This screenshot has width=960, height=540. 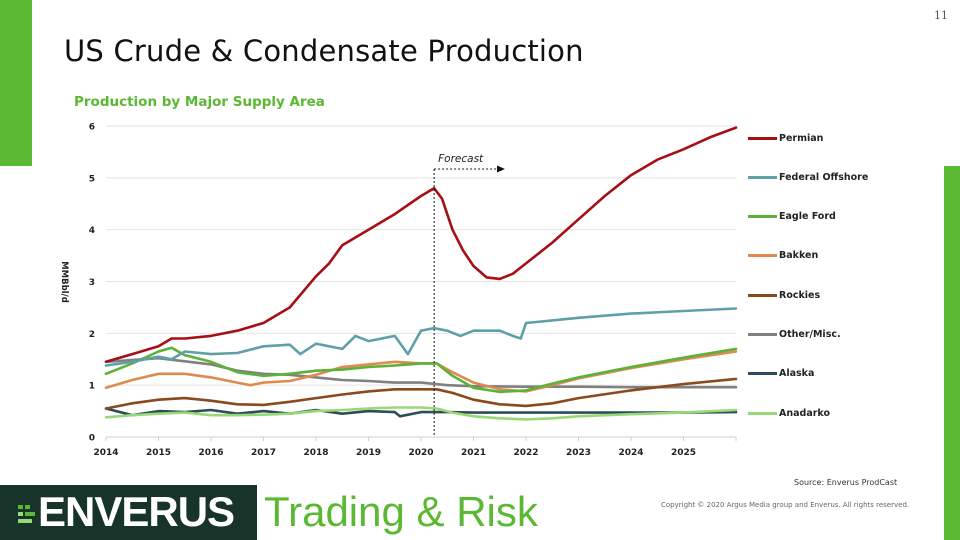 I want to click on forecast-annotation: Forecast, so click(x=469, y=295).